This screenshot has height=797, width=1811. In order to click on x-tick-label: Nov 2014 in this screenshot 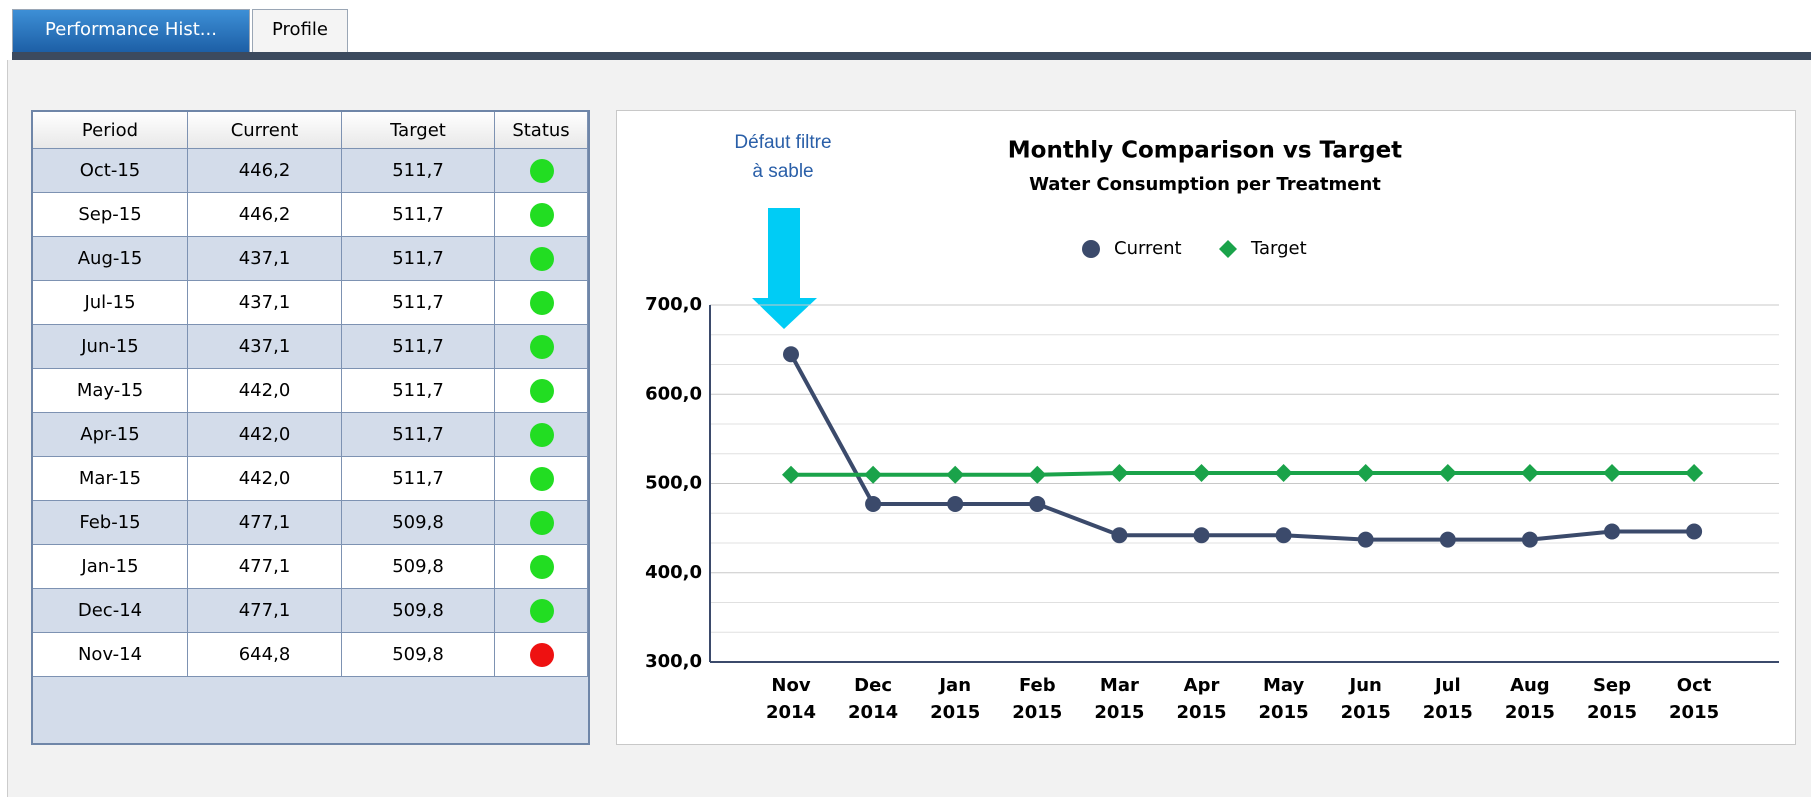, I will do `click(791, 699)`.